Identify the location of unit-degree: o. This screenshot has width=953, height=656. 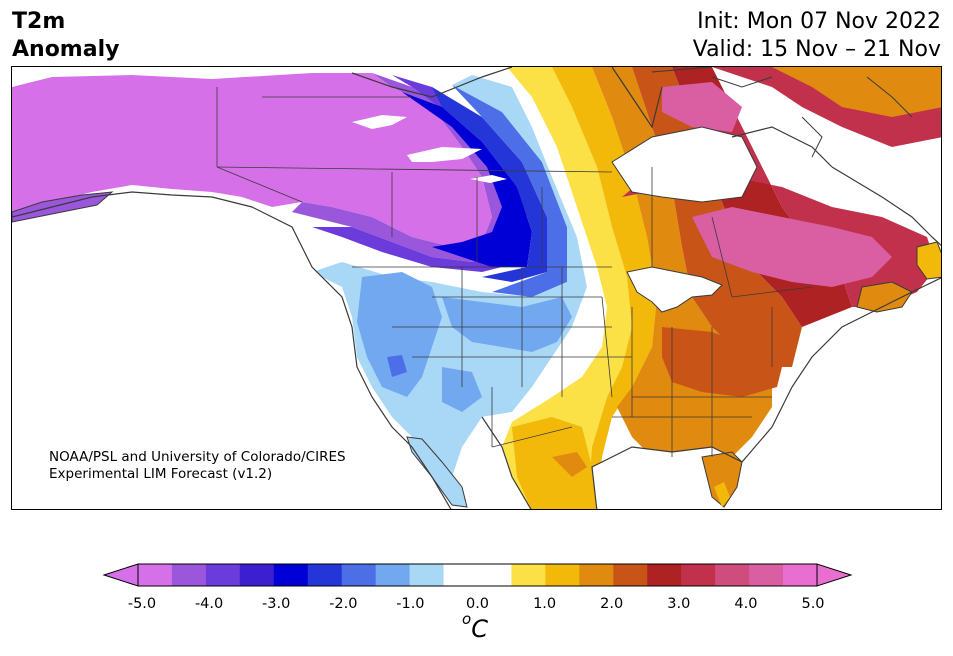
(467, 619).